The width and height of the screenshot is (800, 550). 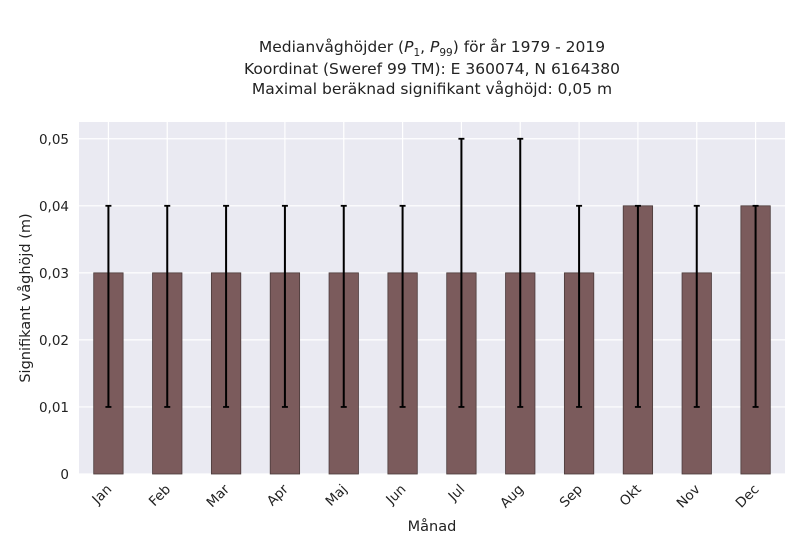 I want to click on error-bar-jan, so click(x=108, y=306).